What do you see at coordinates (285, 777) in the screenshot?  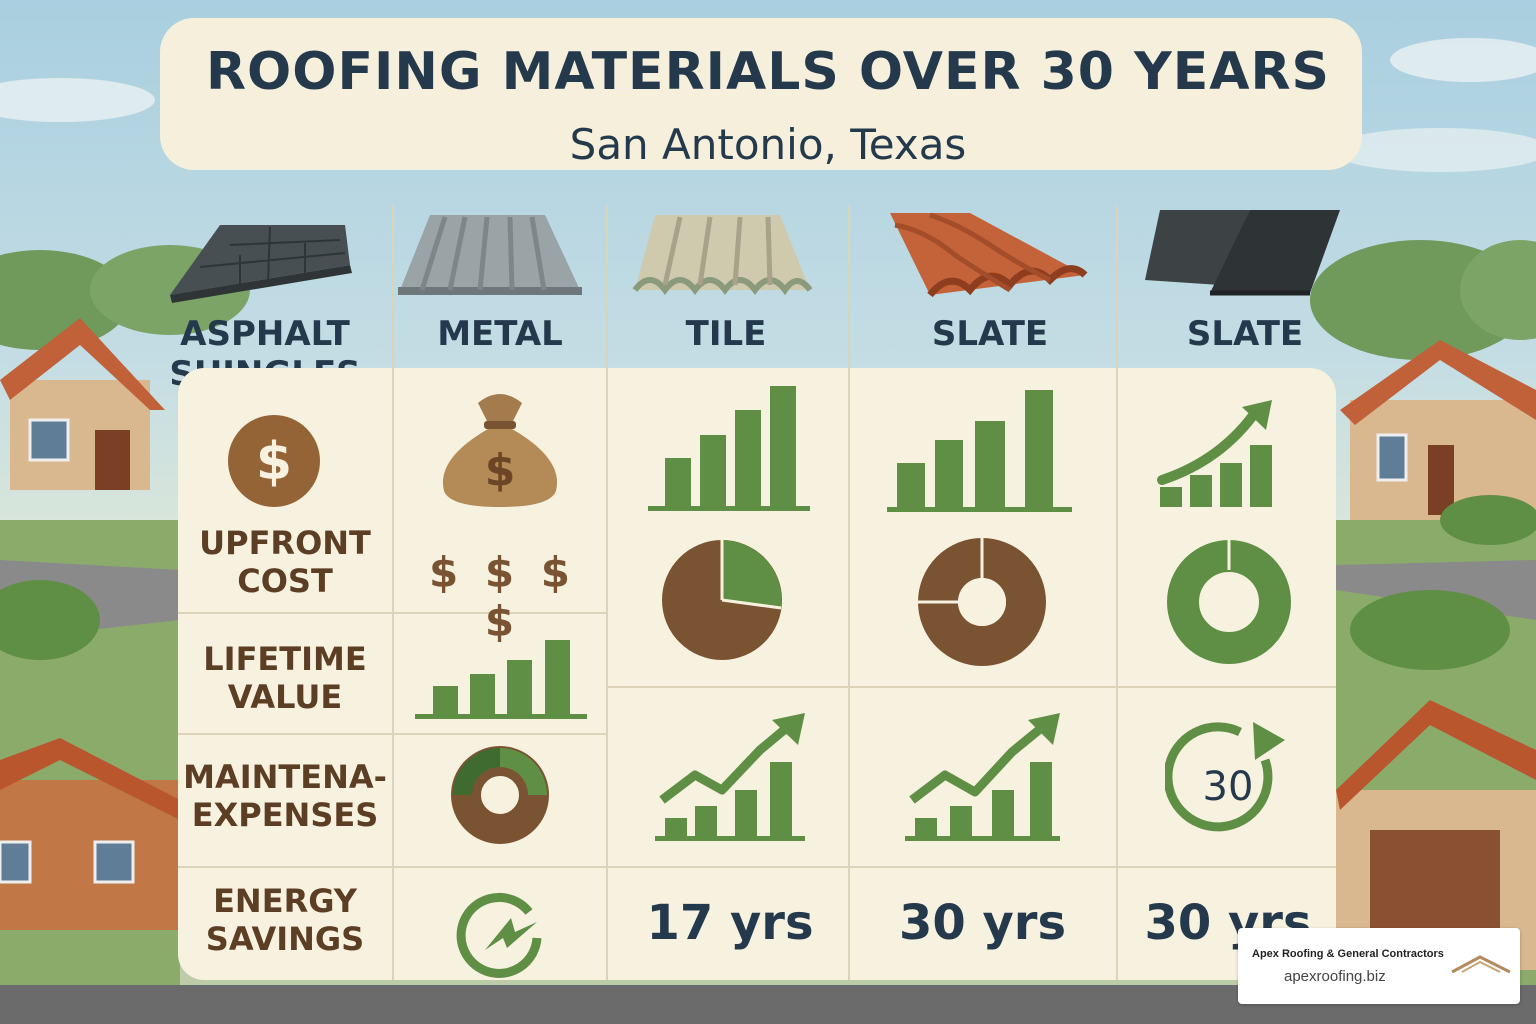 I see `row-label-maintenance-line1: MAINTENA-` at bounding box center [285, 777].